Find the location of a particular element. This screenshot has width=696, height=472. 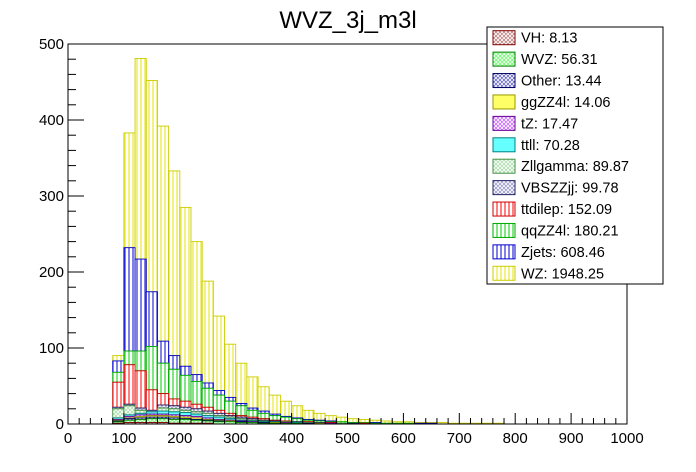

y-tick-label: 500 is located at coordinates (51, 44).